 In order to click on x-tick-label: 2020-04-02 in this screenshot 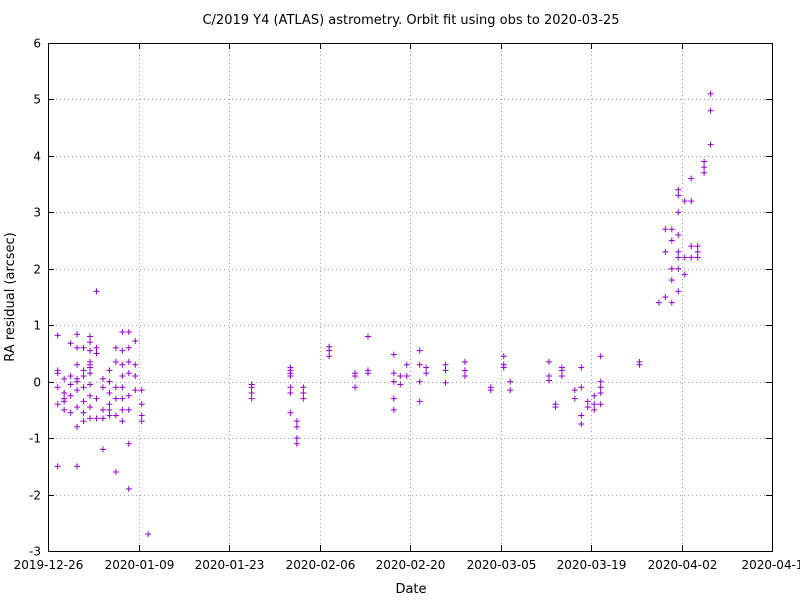, I will do `click(683, 565)`.